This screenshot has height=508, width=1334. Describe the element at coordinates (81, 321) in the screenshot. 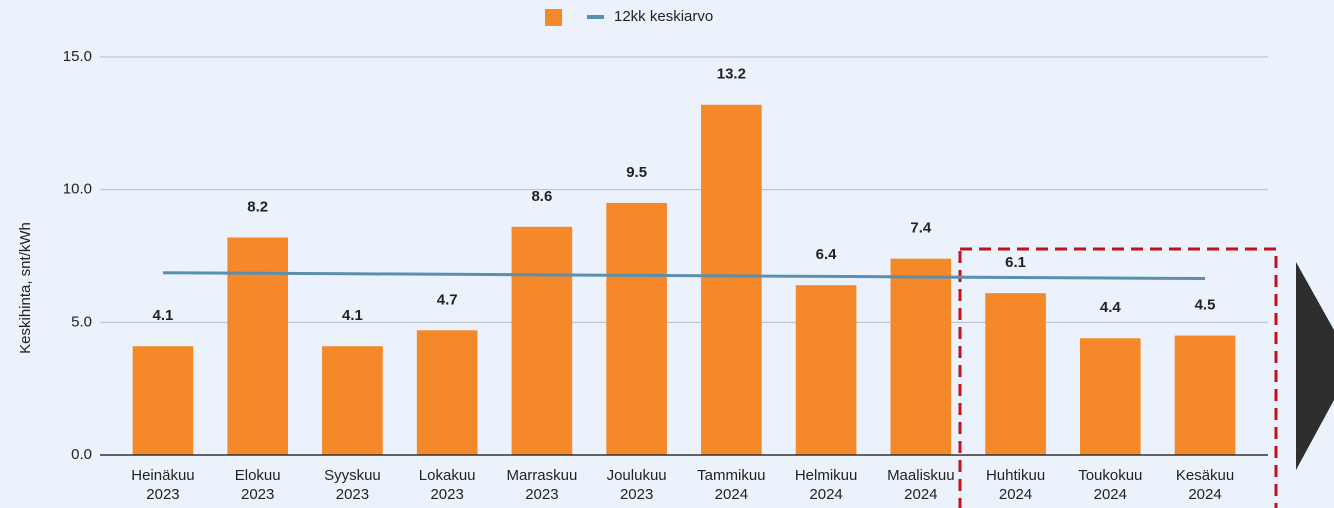

I see `y-tick-label: 5.0` at that location.